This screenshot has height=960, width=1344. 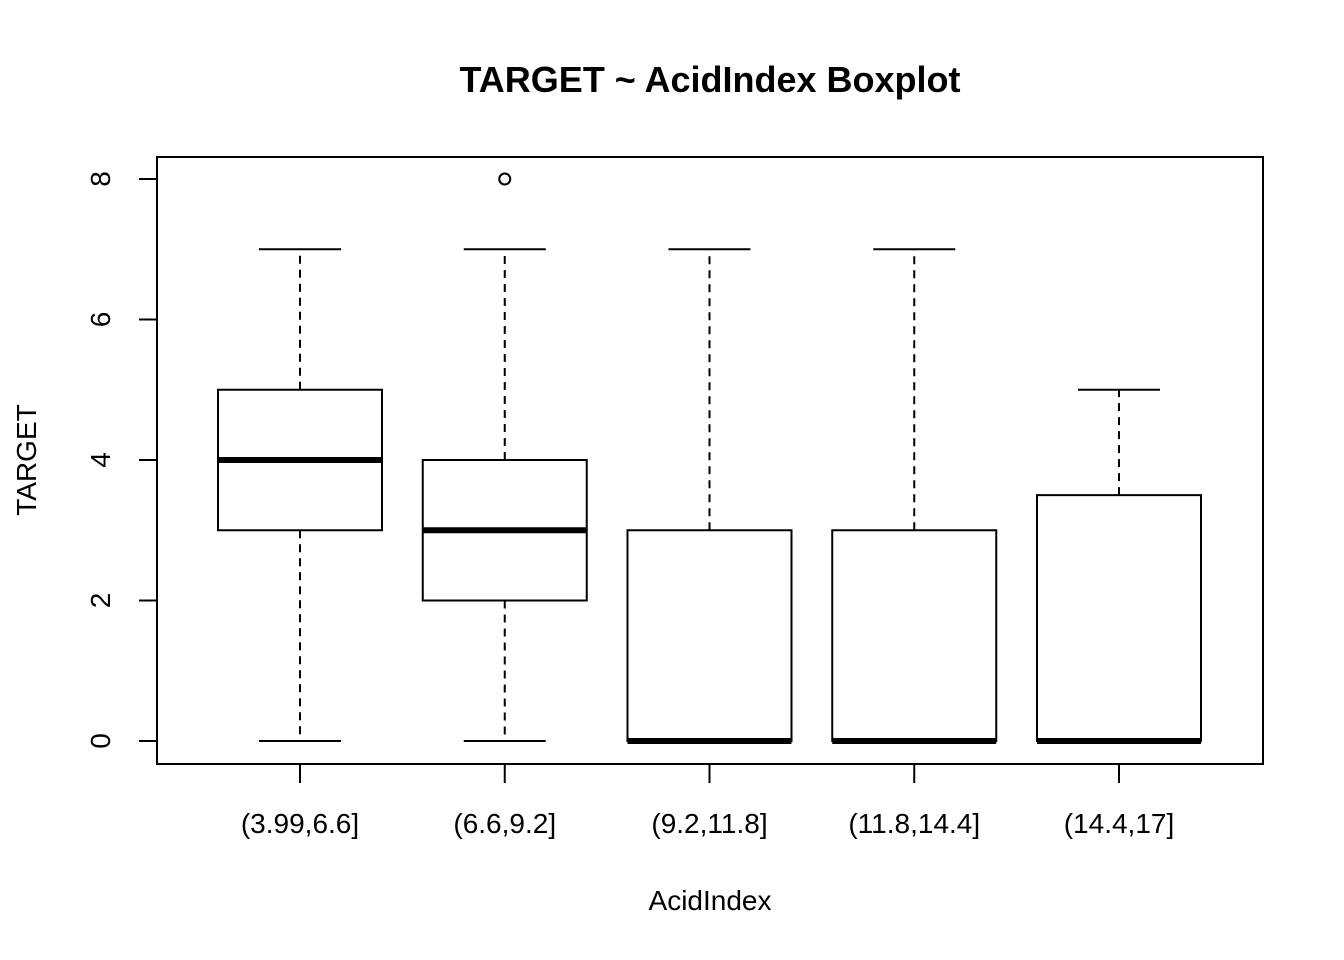 I want to click on x-tick-label: (6.6,9.2], so click(x=504, y=823).